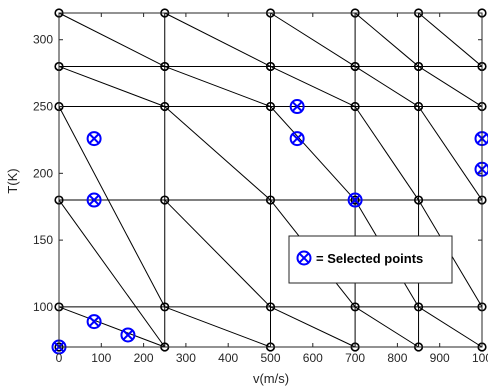 The image size is (488, 387). I want to click on y-tick-label: 200, so click(43, 173).